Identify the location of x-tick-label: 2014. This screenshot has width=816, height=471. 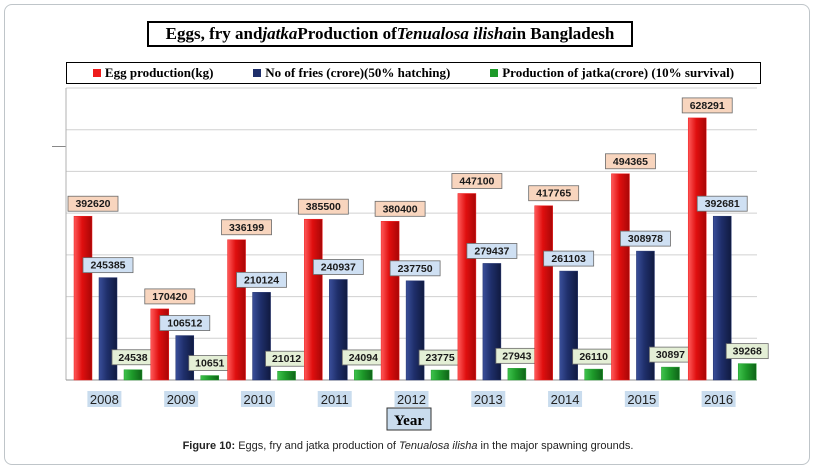
(565, 399).